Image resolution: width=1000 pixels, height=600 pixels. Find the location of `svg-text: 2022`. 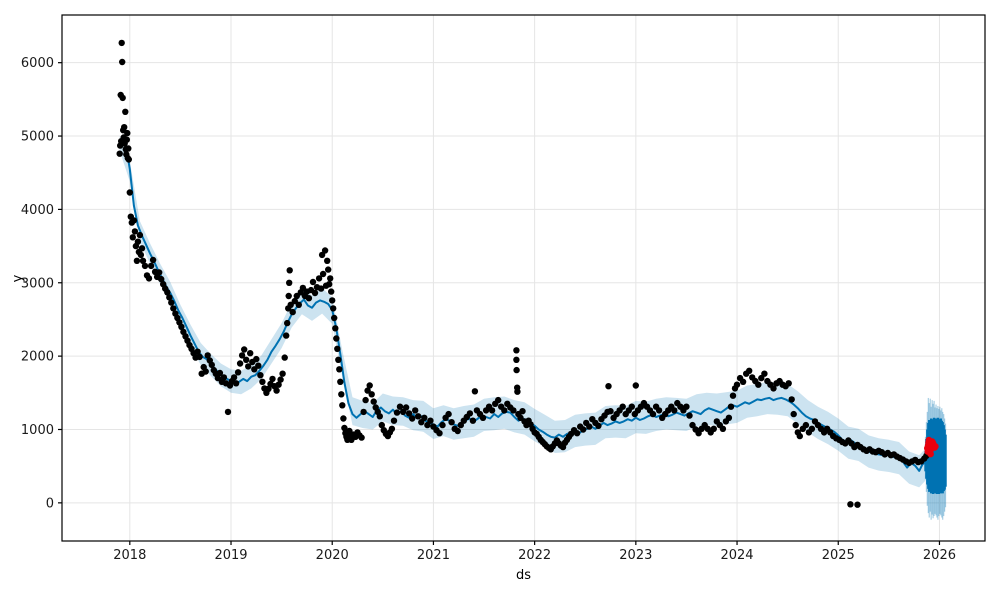

svg-text: 2022 is located at coordinates (534, 555).